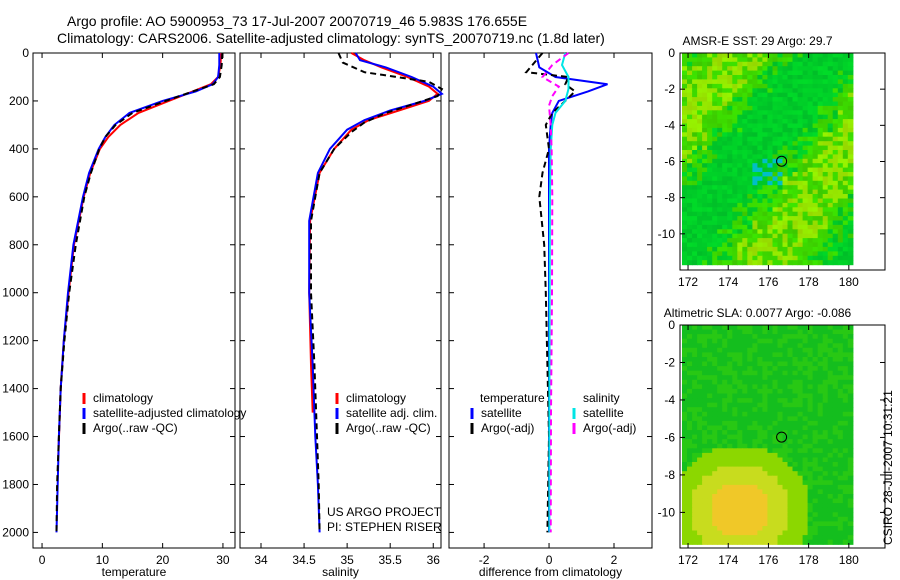 Image resolution: width=900 pixels, height=580 pixels. I want to click on x-tick-label: 172, so click(688, 282).